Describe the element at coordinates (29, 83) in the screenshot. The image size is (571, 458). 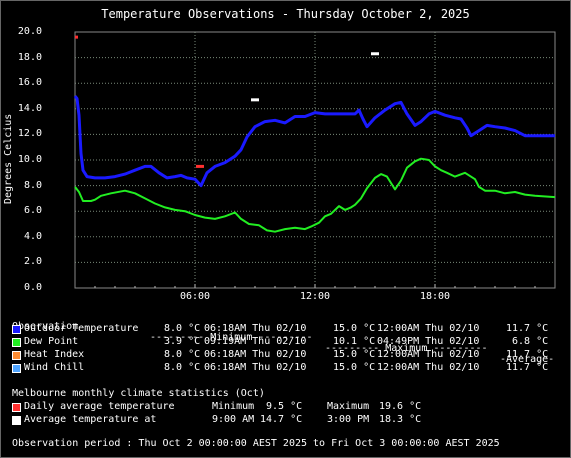
I see `y-tick-label: 16.0` at that location.